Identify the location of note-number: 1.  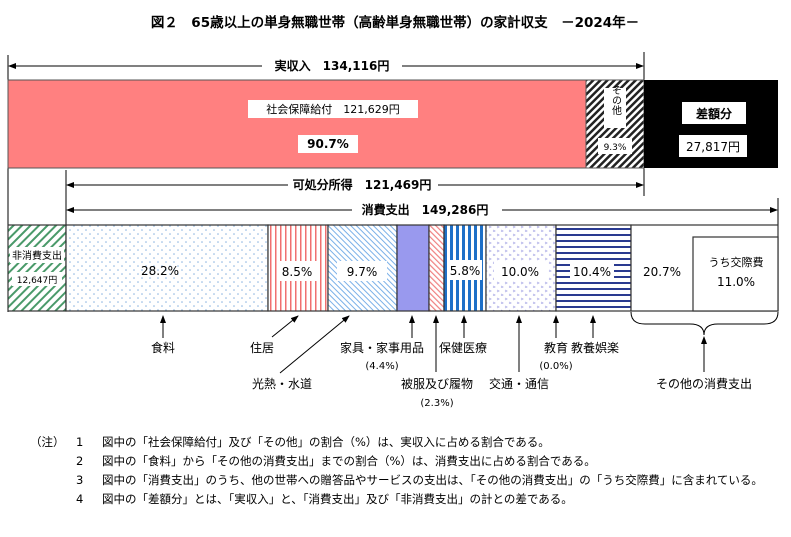
(80, 442).